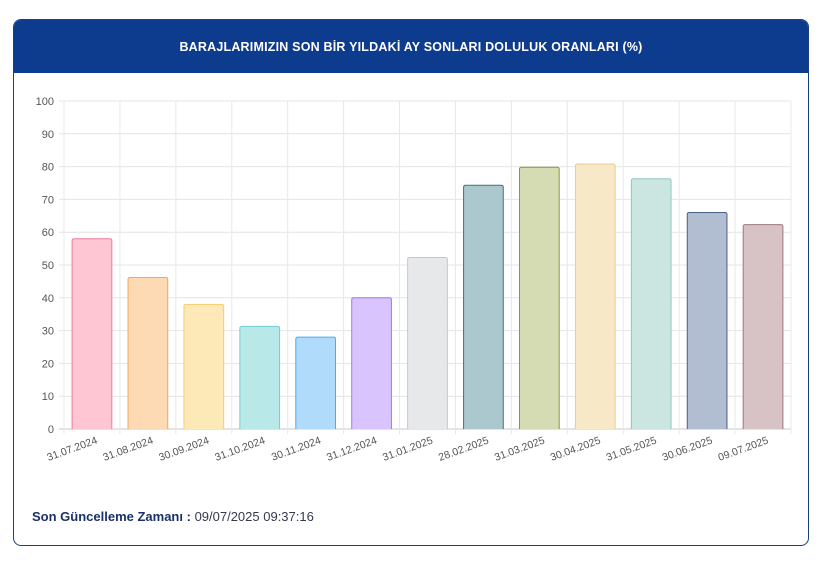 This screenshot has width=820, height=563. I want to click on y-tick-label: 80, so click(48, 168).